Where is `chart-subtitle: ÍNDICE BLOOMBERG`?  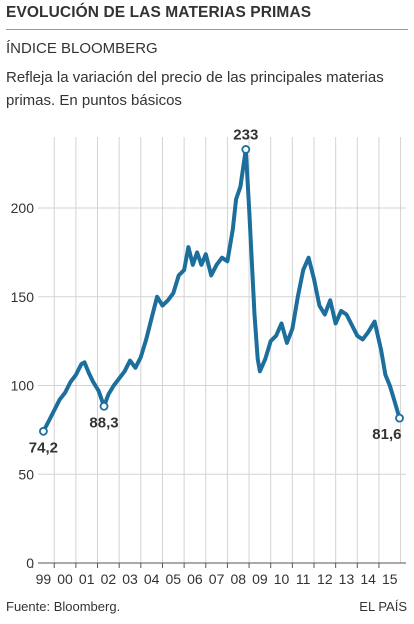
chart-subtitle: ÍNDICE BLOOMBERG is located at coordinates (82, 48).